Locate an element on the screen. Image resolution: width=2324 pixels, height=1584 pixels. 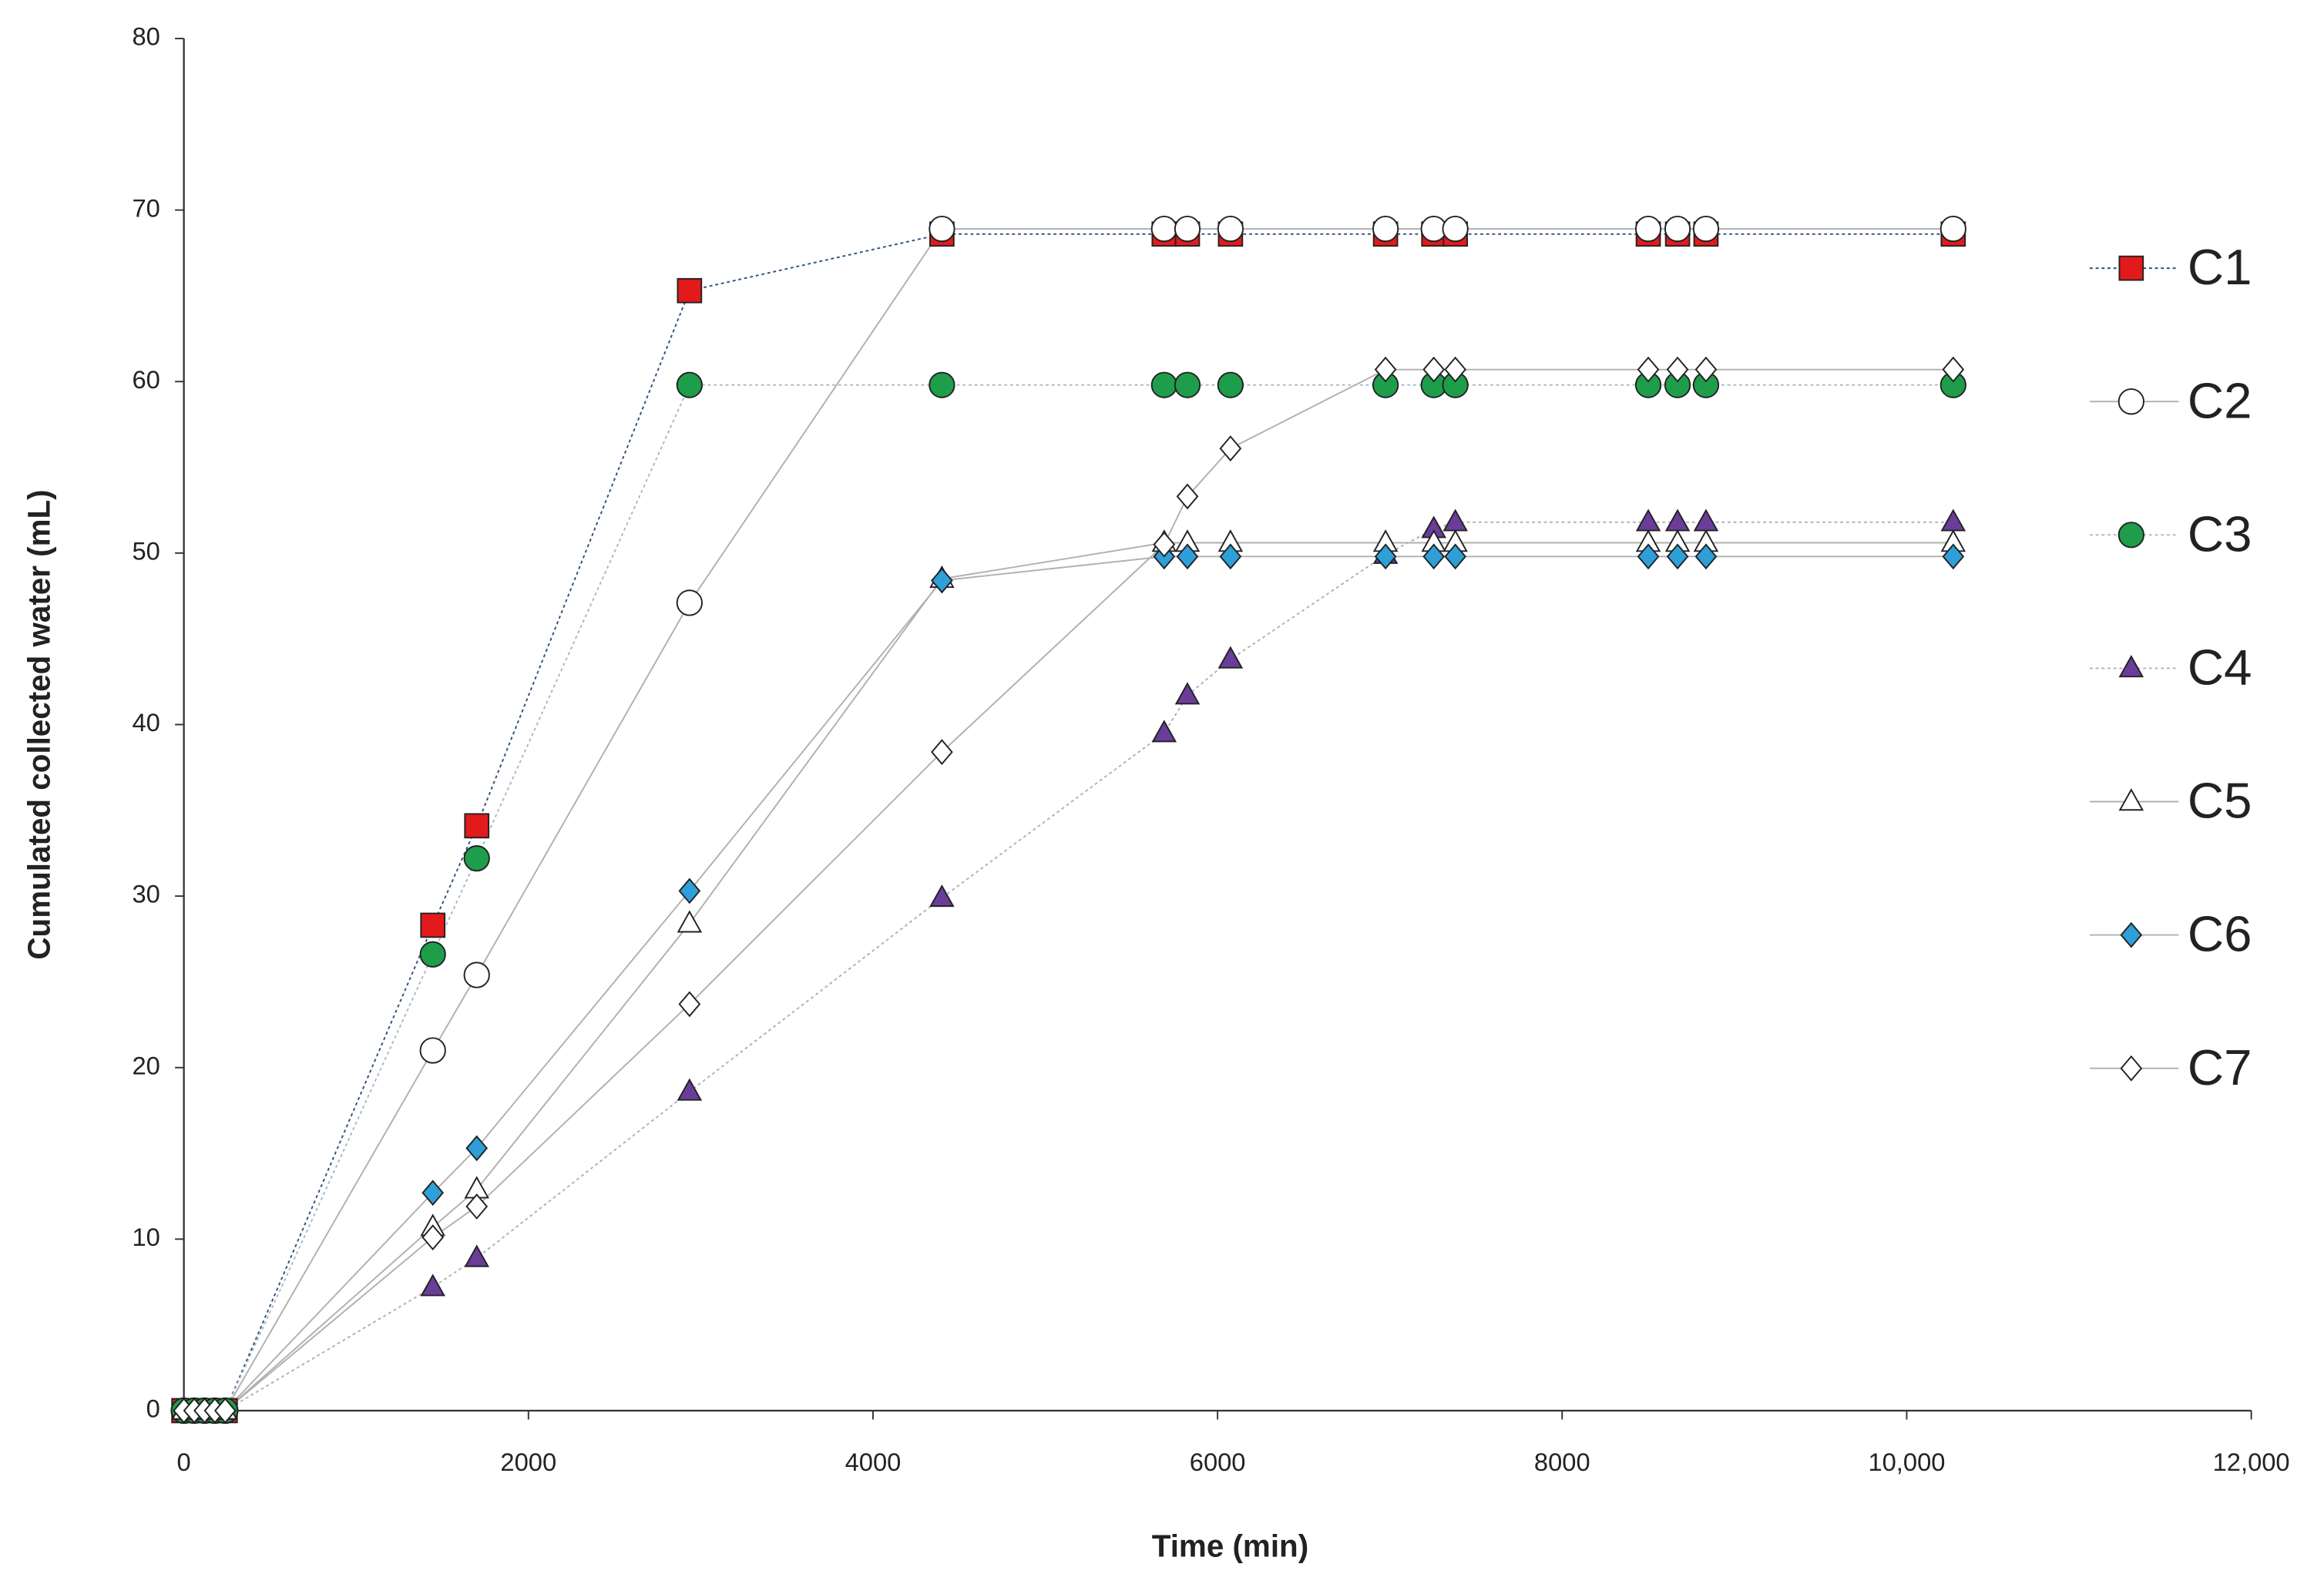
y-tick-label: 50 is located at coordinates (146, 551).